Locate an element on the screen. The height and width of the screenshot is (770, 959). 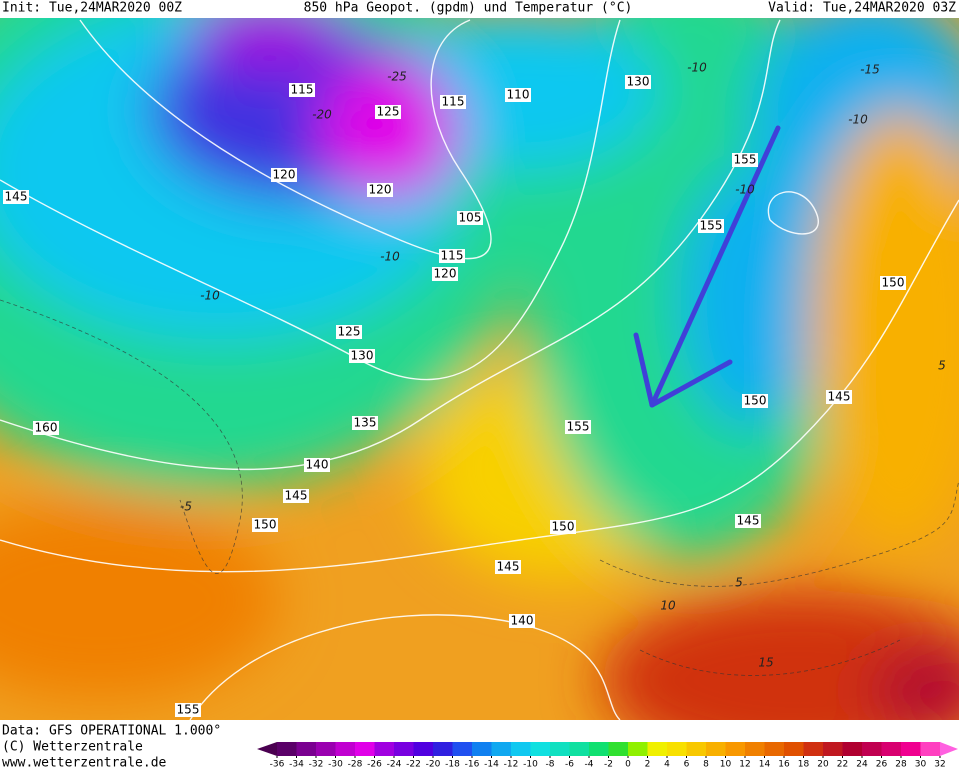
colorbar-tick-label: 10 is located at coordinates (726, 765).